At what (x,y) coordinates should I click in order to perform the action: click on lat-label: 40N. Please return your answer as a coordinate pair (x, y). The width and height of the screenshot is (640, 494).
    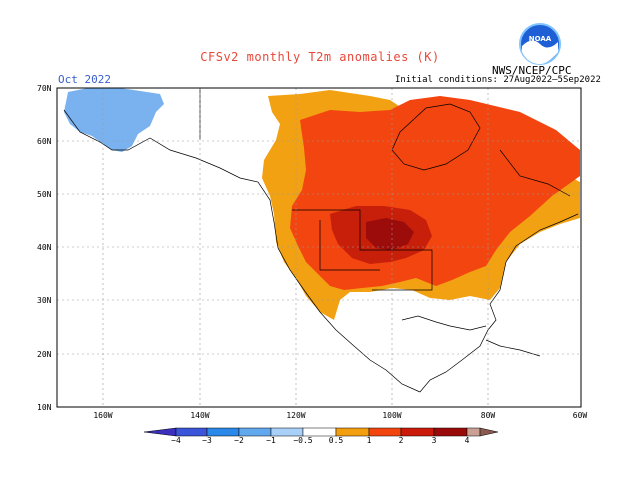
    Looking at the image, I should click on (44, 247).